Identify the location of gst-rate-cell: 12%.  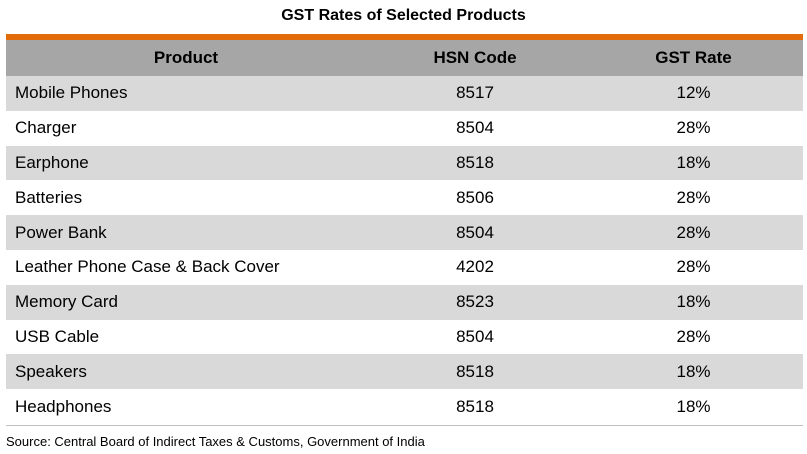
(693, 93).